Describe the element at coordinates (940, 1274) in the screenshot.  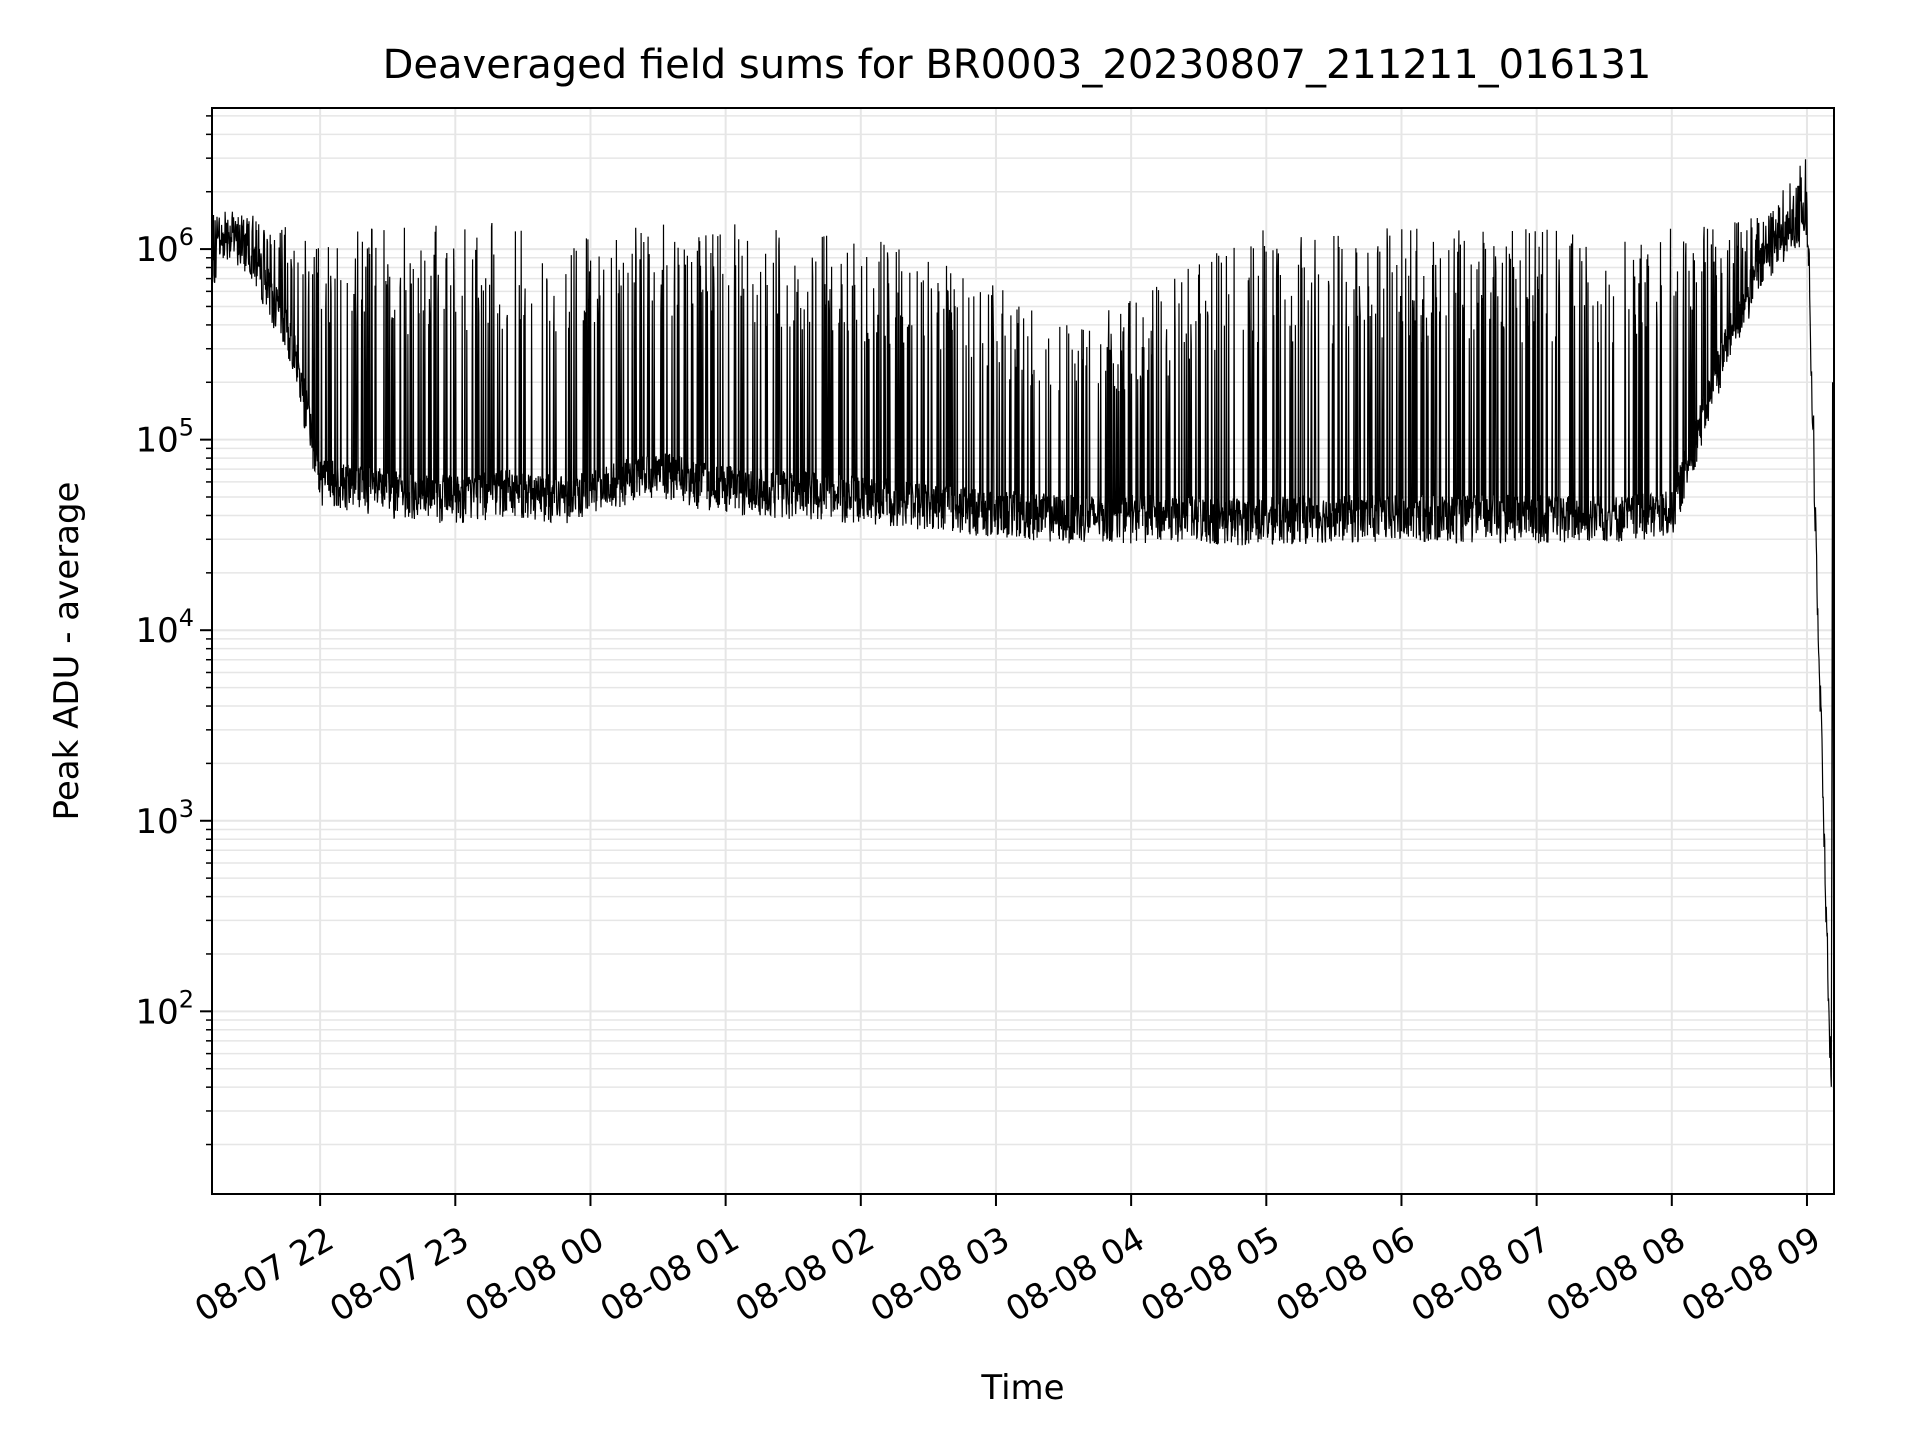
I see `x-tick-label: 08-08 03` at that location.